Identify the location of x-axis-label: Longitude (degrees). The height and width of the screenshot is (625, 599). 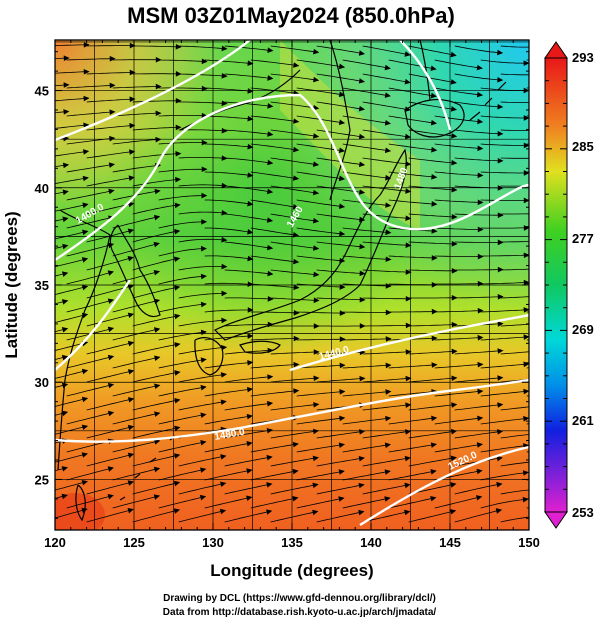
(291, 570).